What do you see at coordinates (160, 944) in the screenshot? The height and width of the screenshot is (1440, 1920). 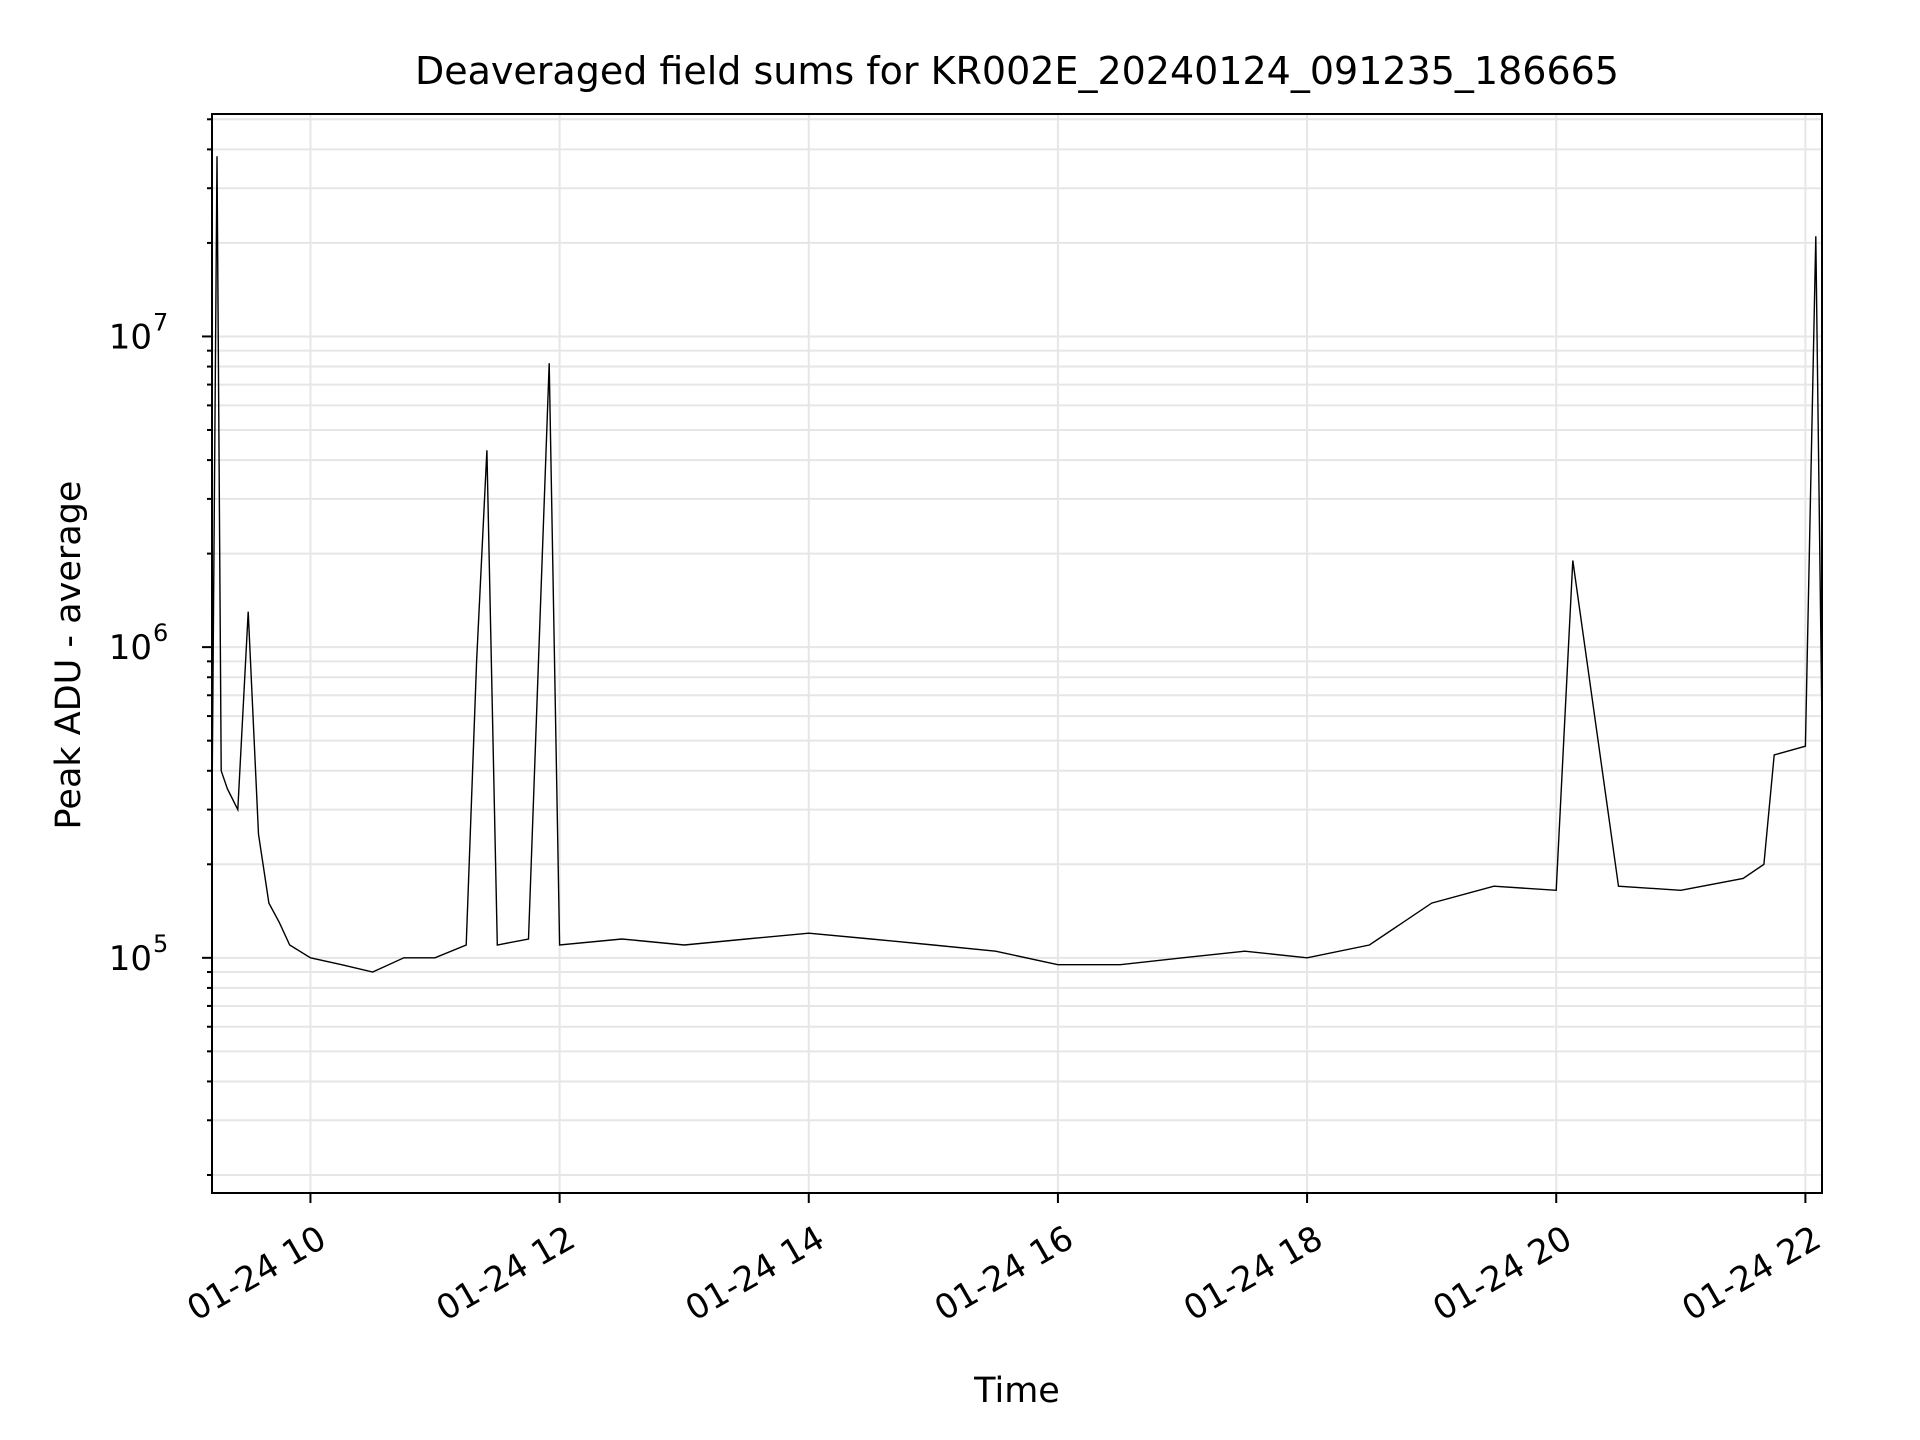 I see `y-tick-label-exponent: 5` at bounding box center [160, 944].